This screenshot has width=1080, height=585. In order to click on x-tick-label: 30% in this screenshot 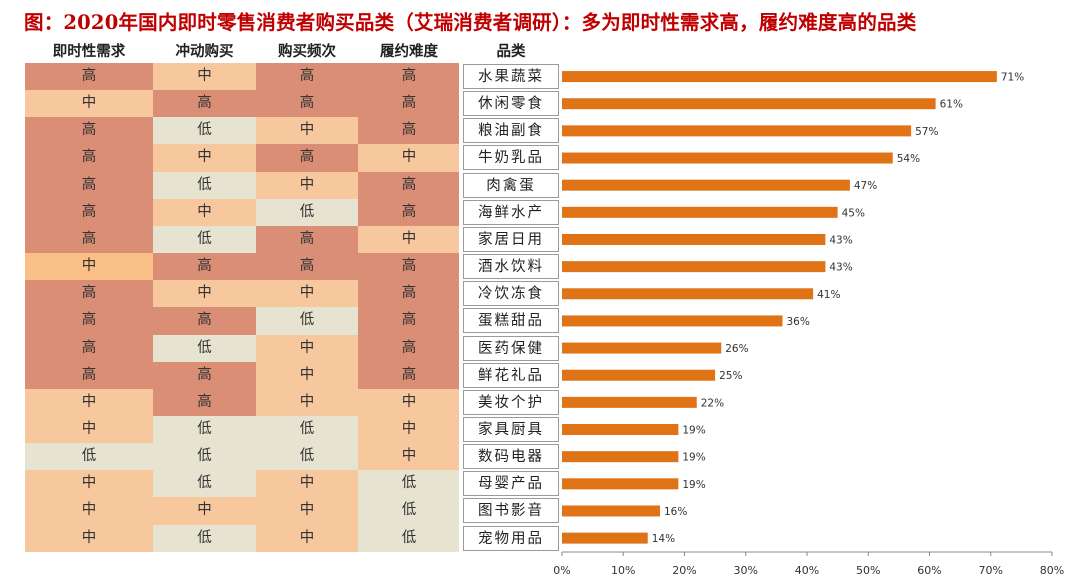, I will do `click(746, 570)`.